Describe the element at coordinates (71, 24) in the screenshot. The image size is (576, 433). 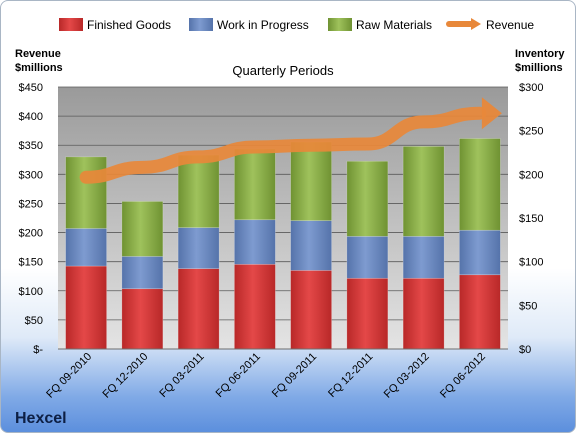
I see `legend-swatch-finished-goods` at that location.